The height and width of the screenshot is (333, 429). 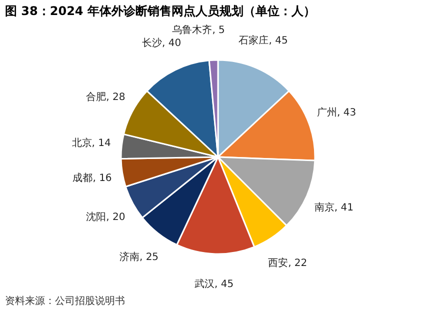 What do you see at coordinates (192, 30) in the screenshot?
I see `slice-label: 乌鲁木齐` at bounding box center [192, 30].